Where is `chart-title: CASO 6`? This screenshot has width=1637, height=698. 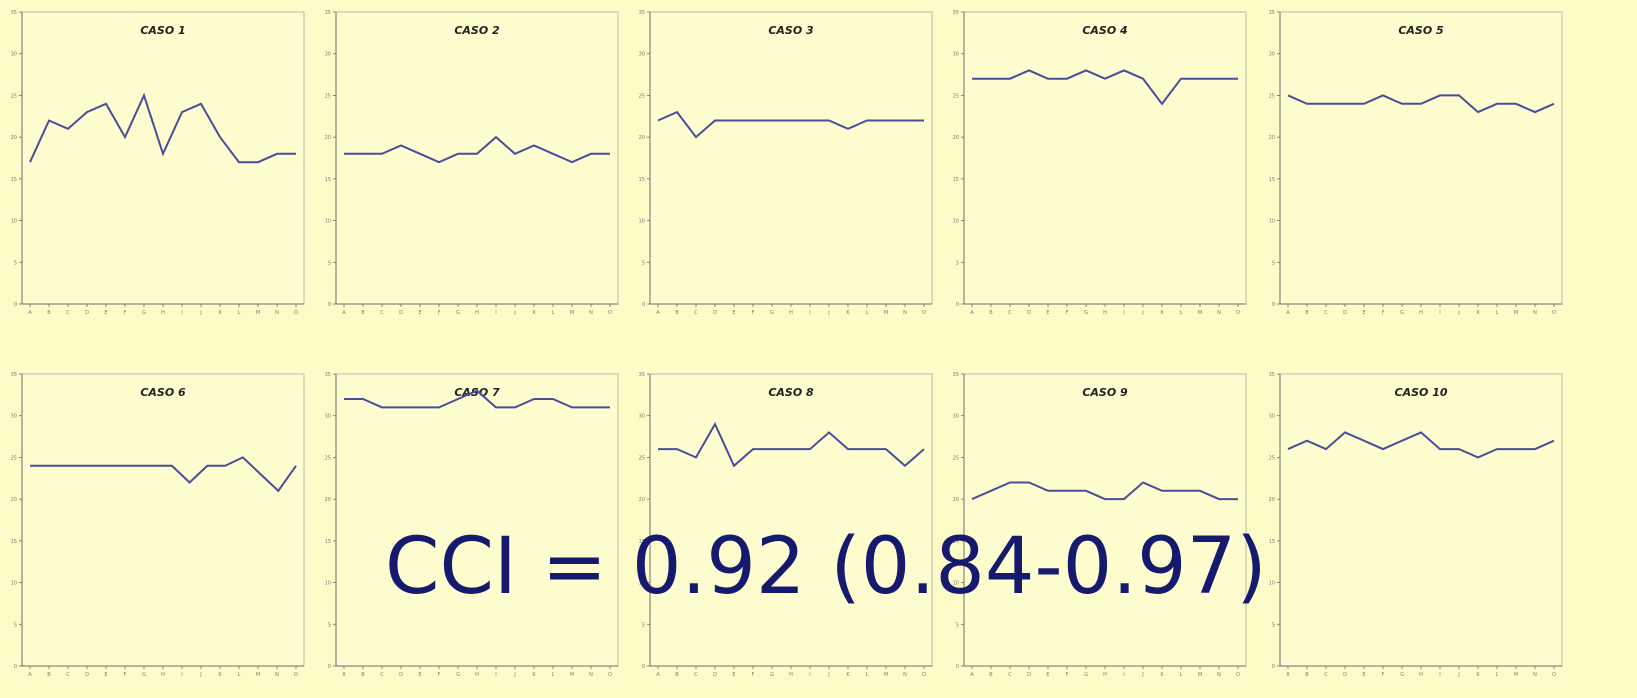 chart-title: CASO 6 is located at coordinates (163, 392).